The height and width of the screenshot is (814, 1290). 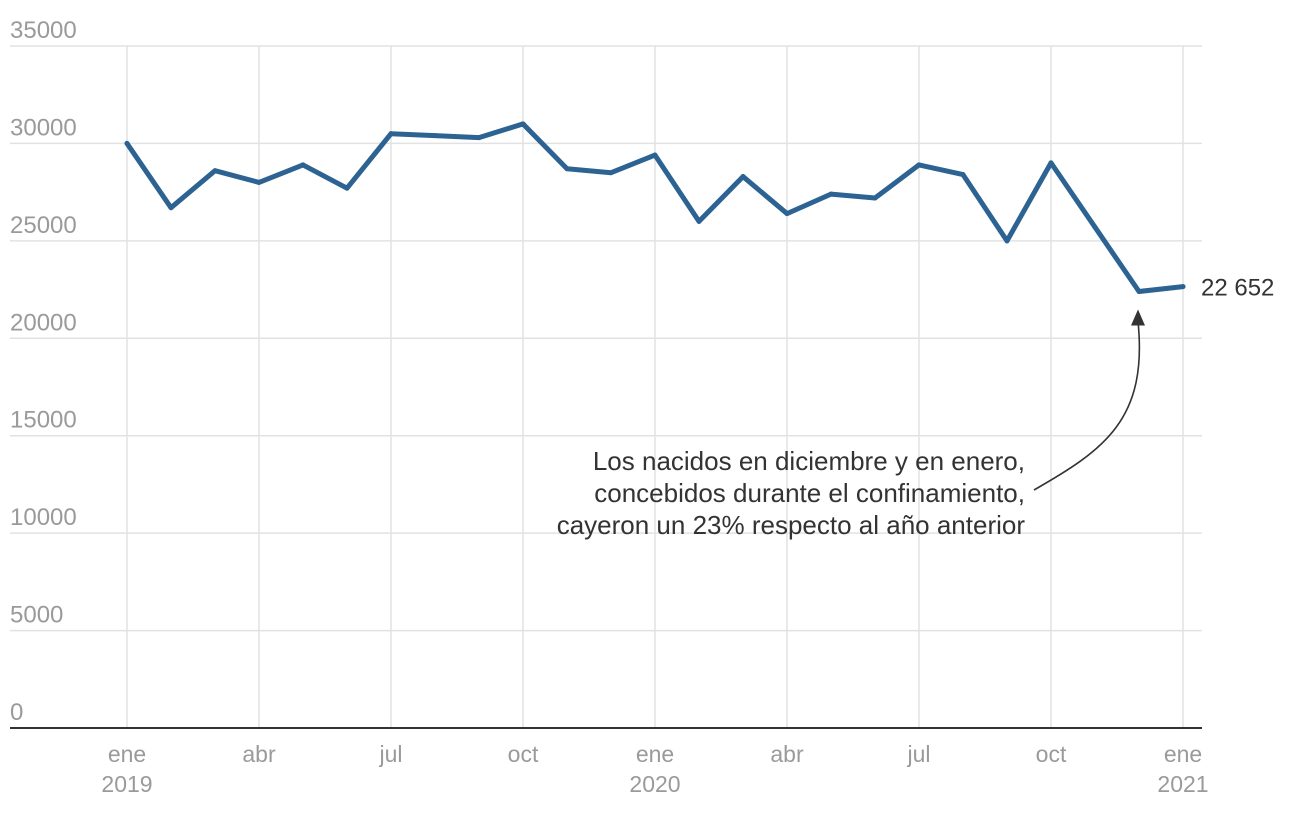 I want to click on x-axis-ticks: ene 2019 abr jul oct ene 2020 abr jul oct ene 2021, so click(x=654, y=769).